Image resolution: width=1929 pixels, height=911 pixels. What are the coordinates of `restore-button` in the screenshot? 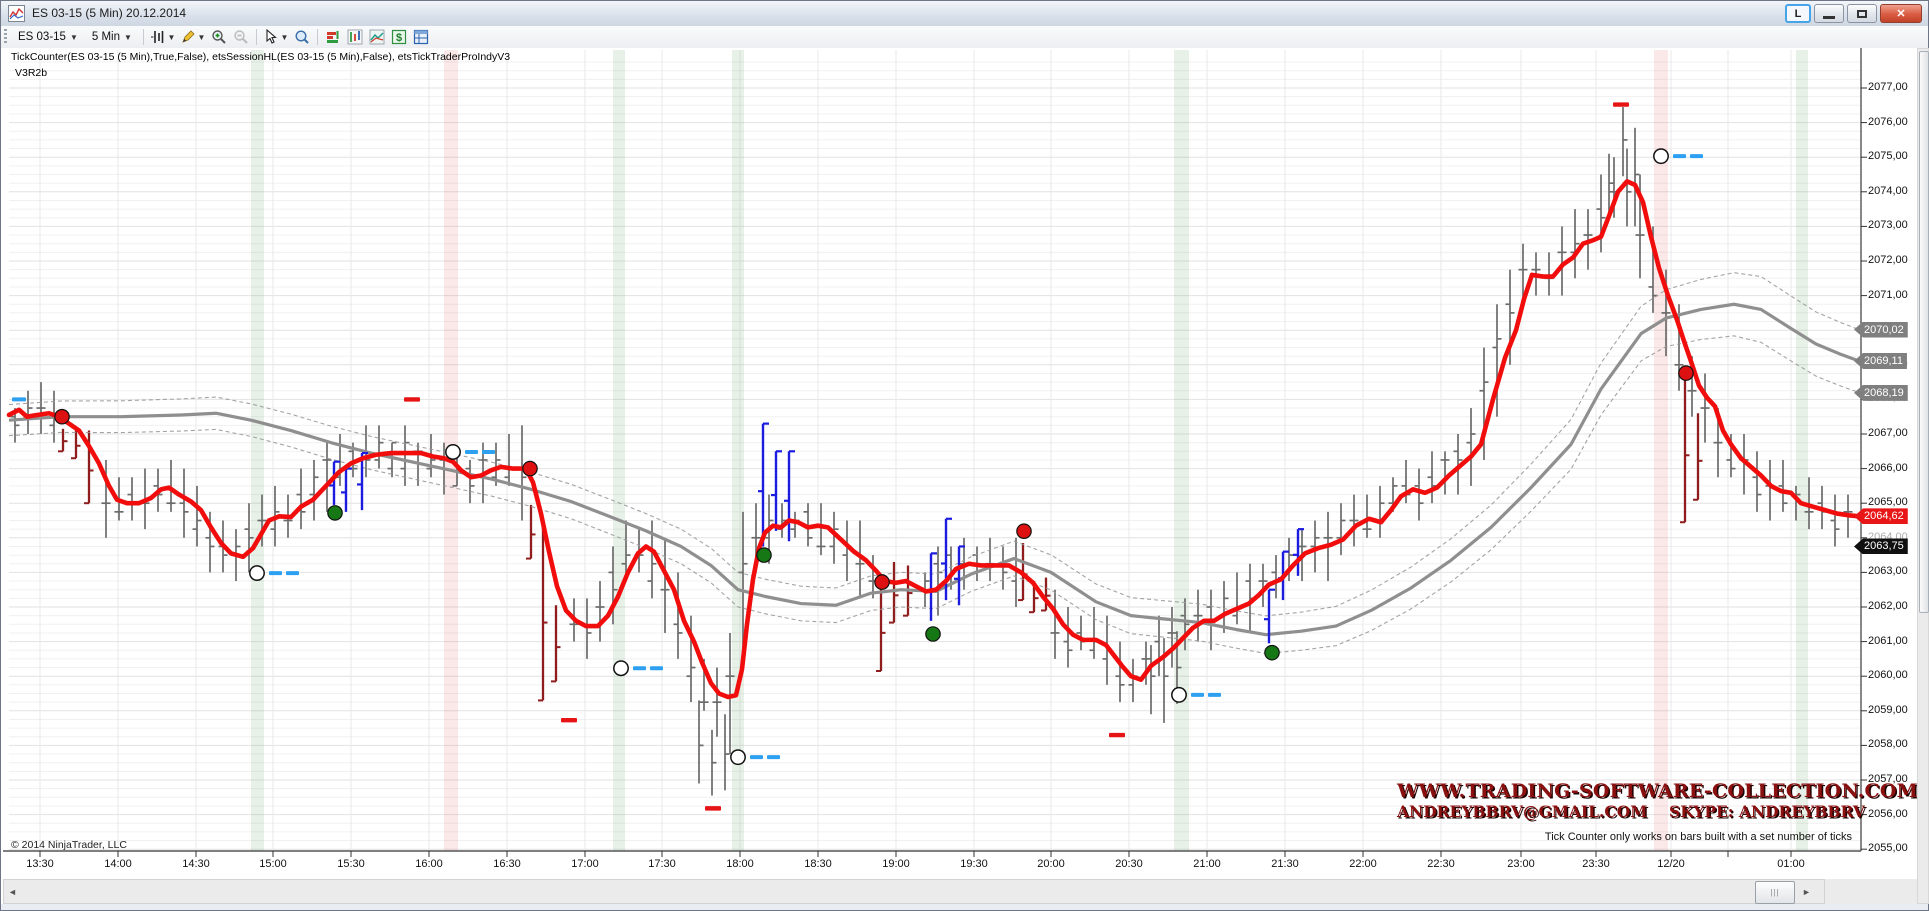 It's located at (1862, 13).